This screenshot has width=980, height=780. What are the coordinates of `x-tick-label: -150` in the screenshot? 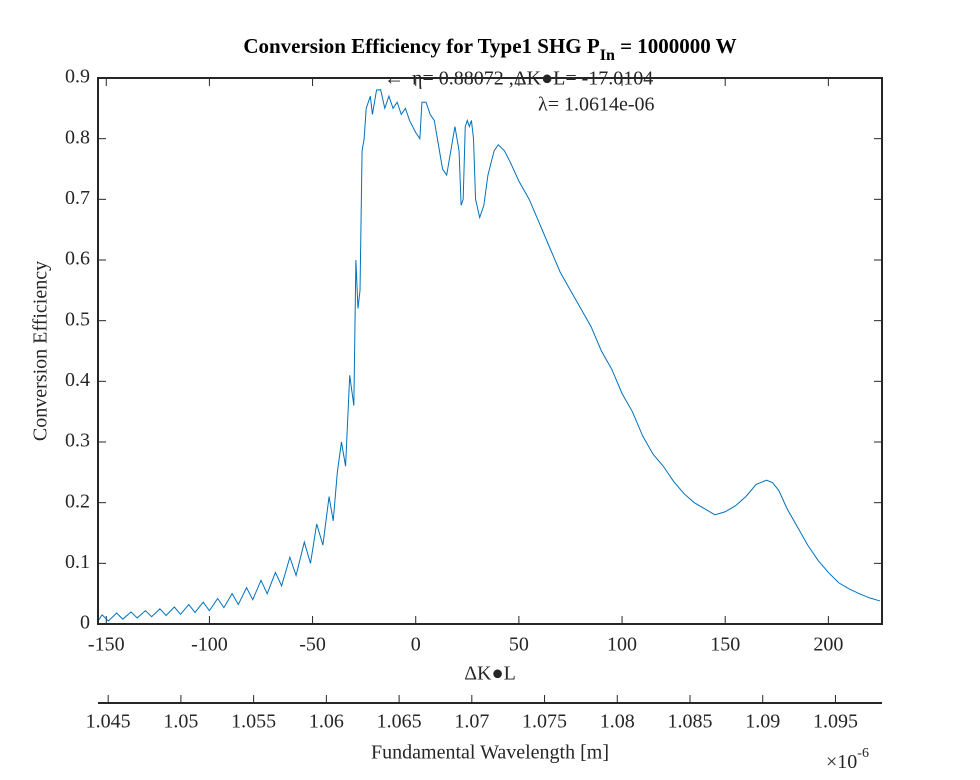 It's located at (106, 645).